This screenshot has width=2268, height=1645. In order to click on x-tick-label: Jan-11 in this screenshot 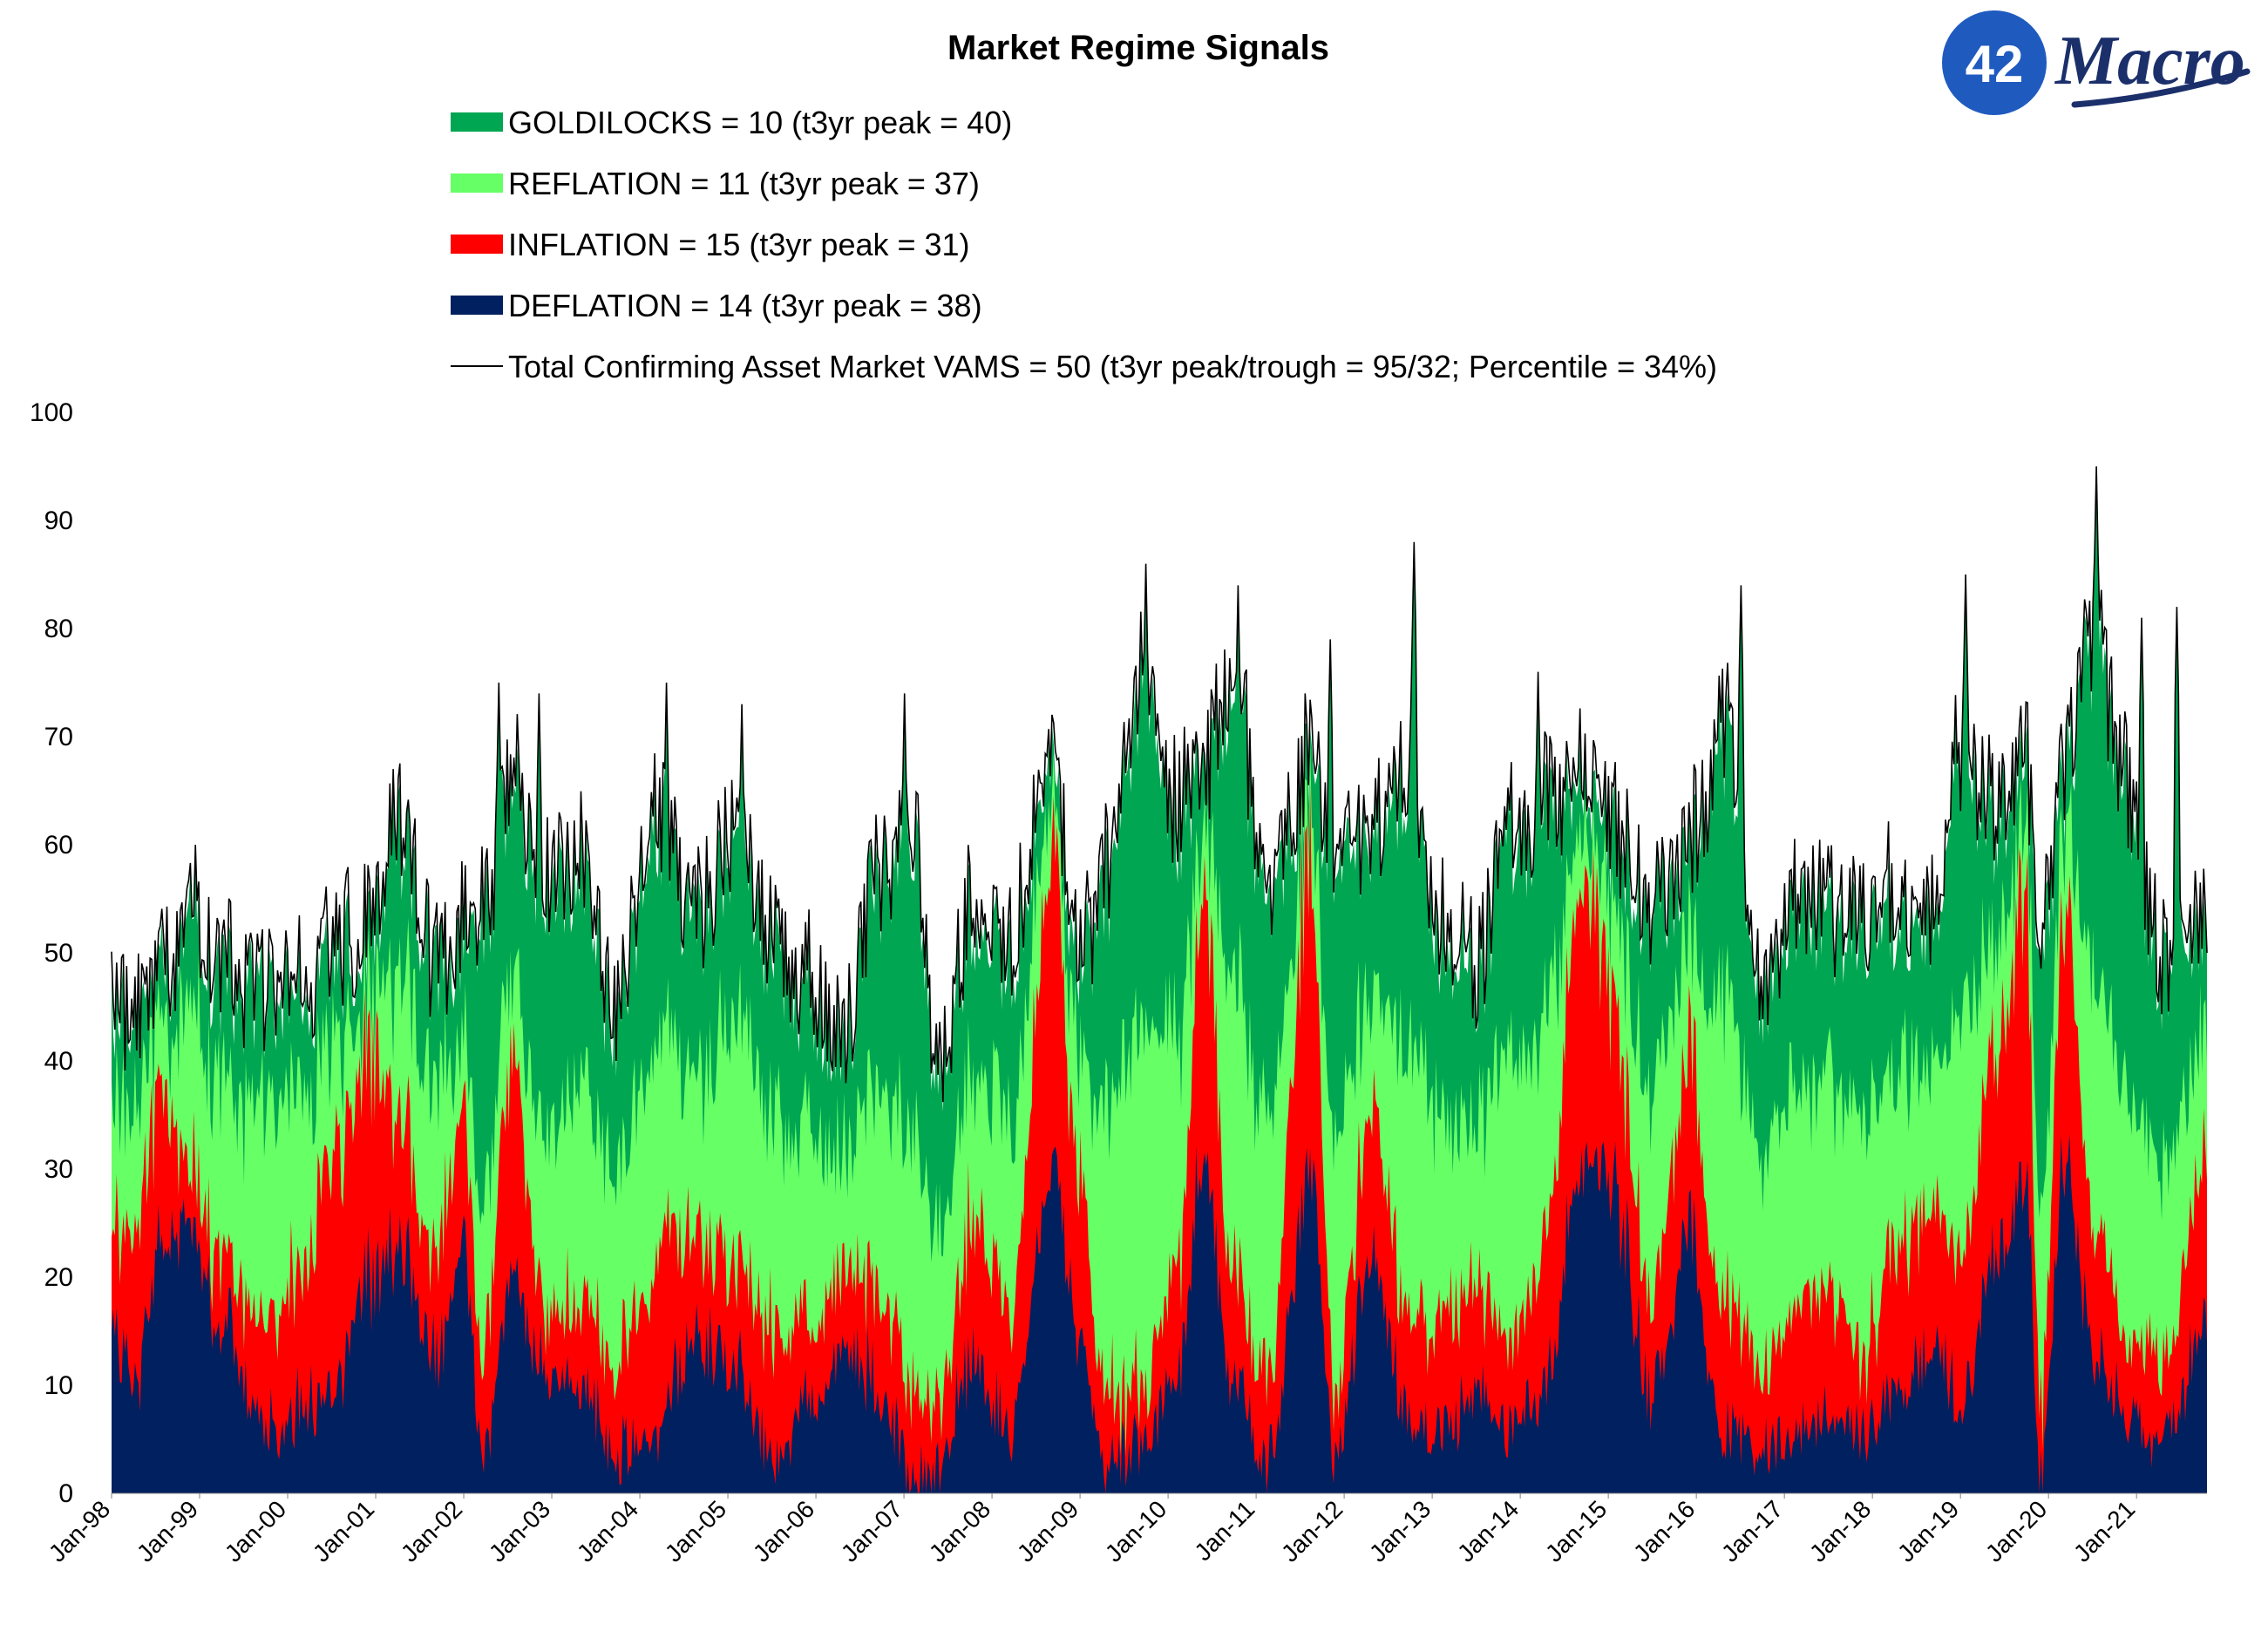, I will do `click(1224, 1530)`.